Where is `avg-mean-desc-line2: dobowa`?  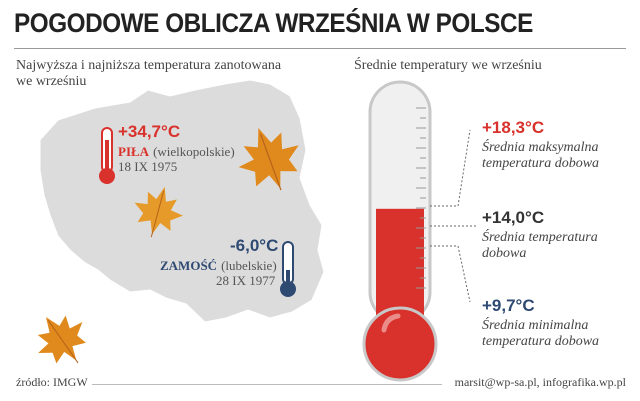
avg-mean-desc-line2: dobowa is located at coordinates (504, 253).